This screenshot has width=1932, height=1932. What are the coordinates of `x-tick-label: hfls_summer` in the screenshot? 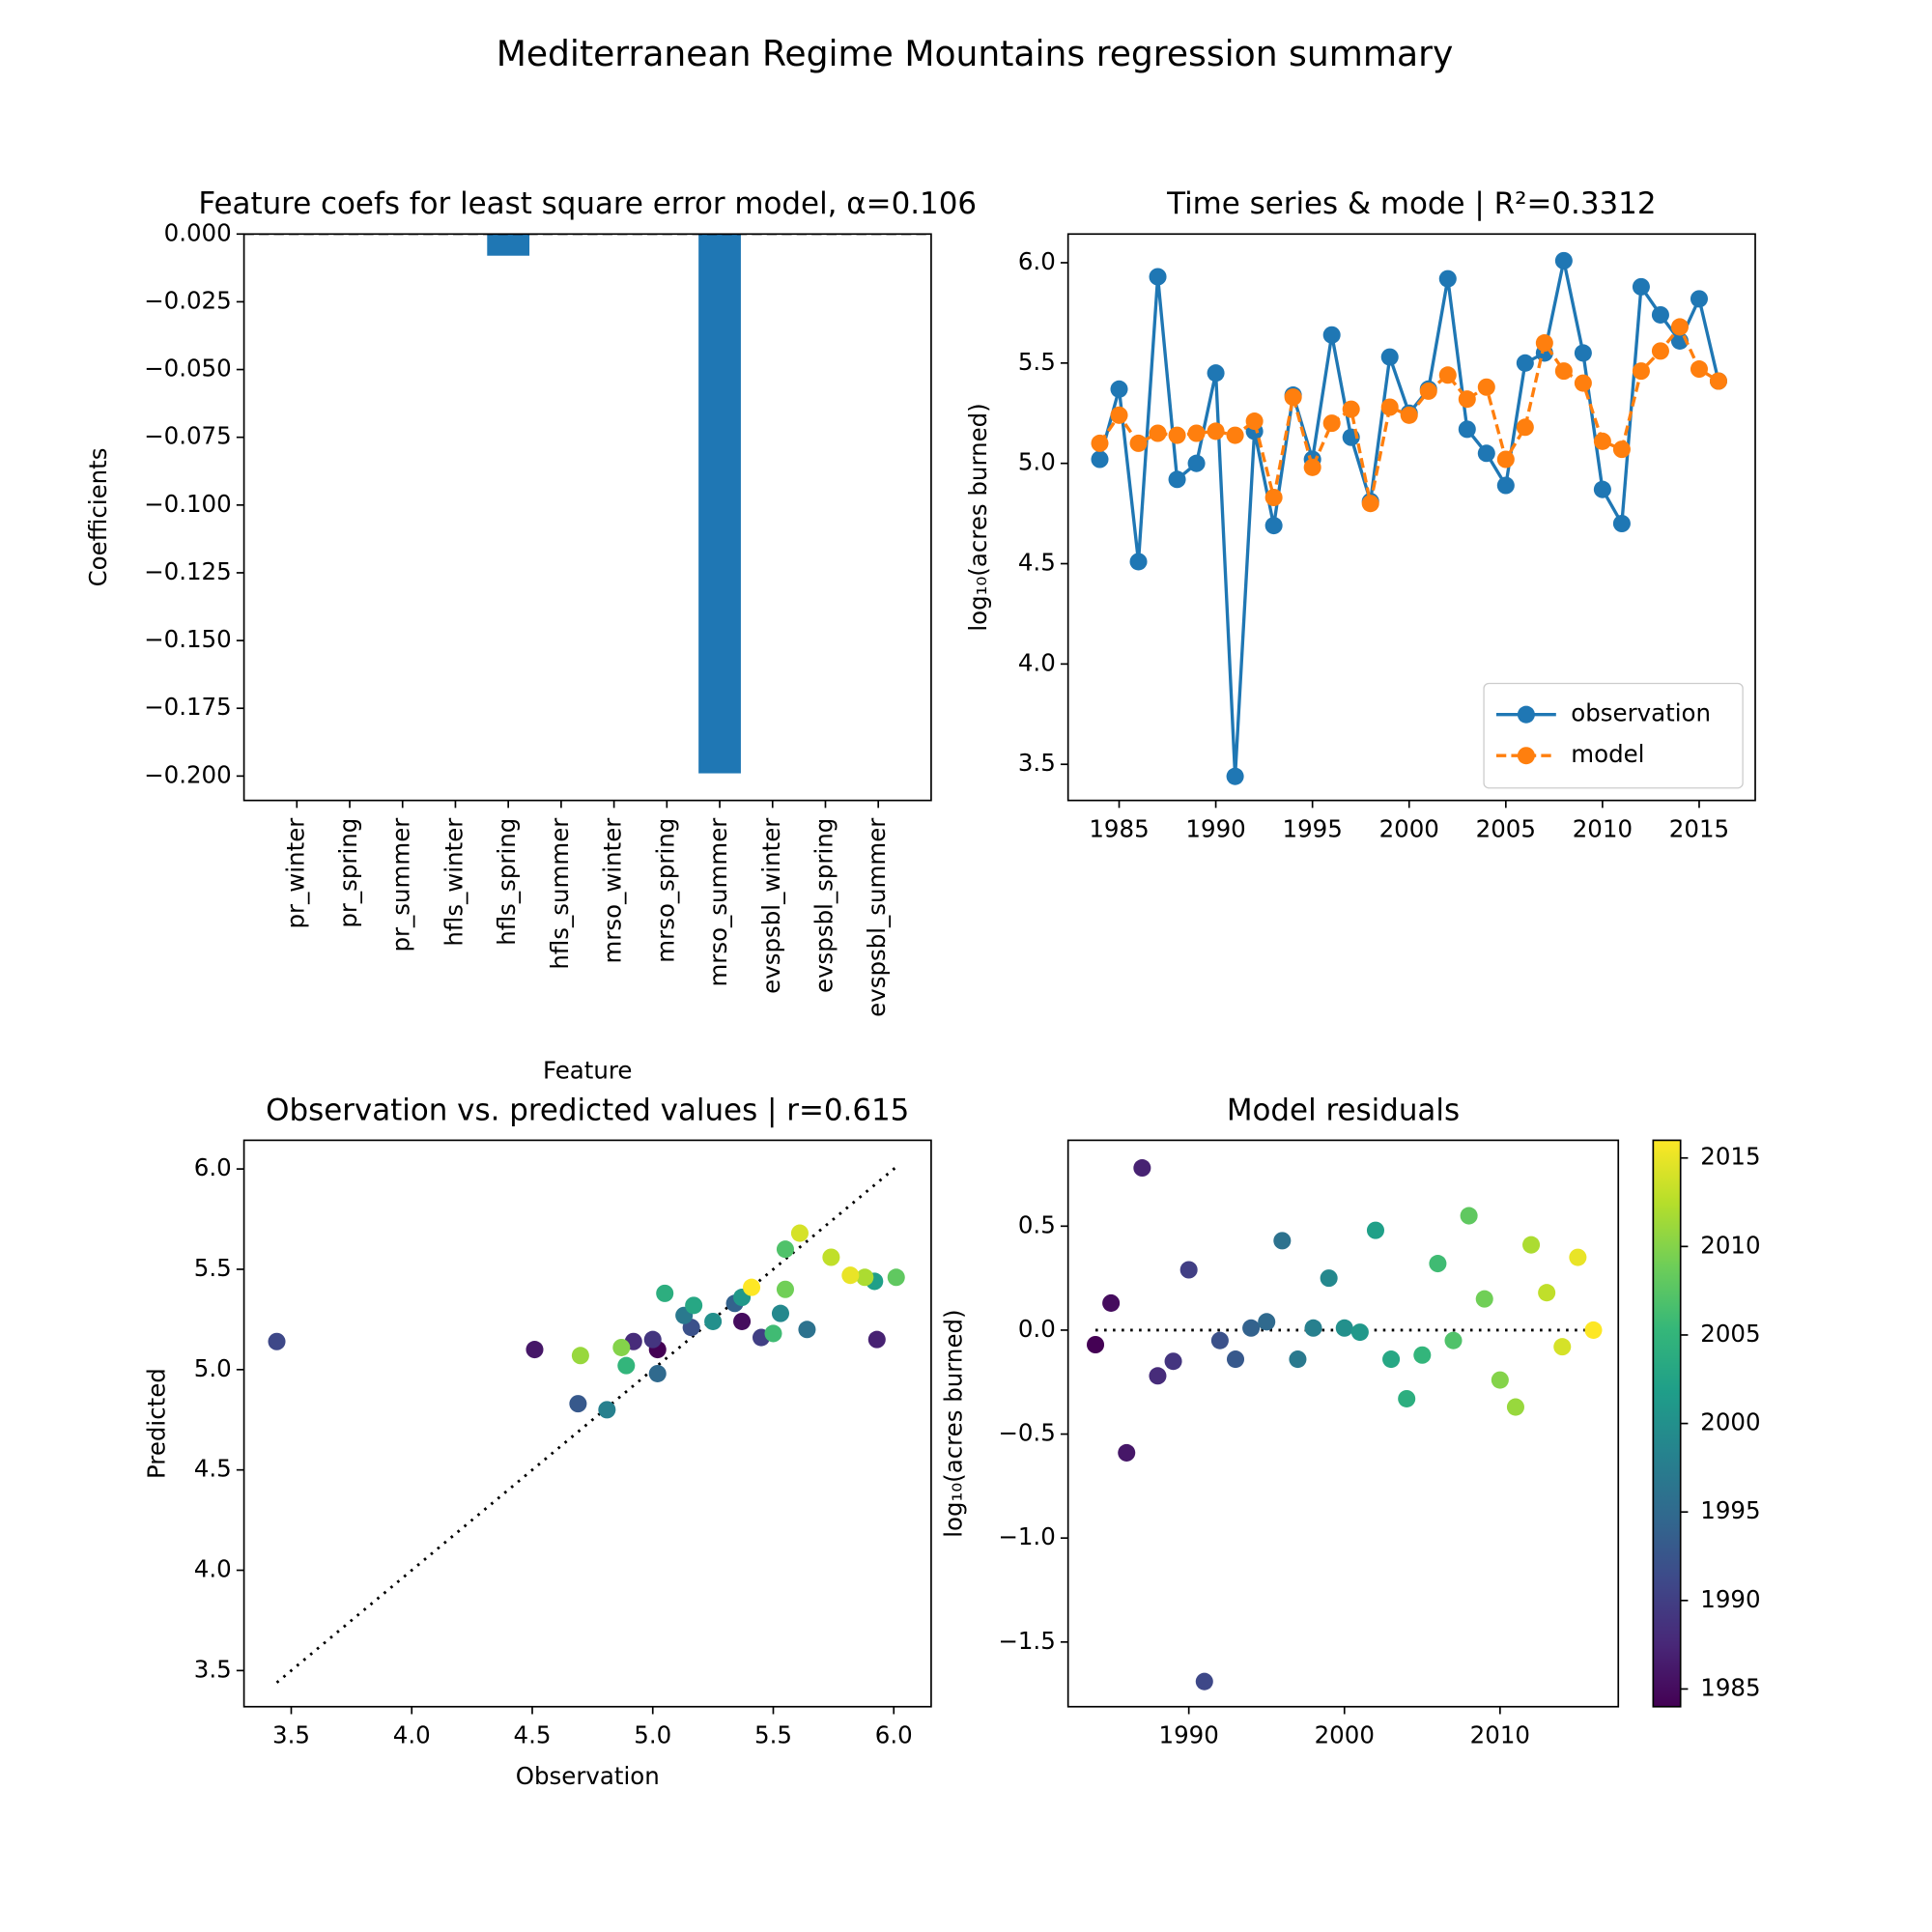 It's located at (560, 893).